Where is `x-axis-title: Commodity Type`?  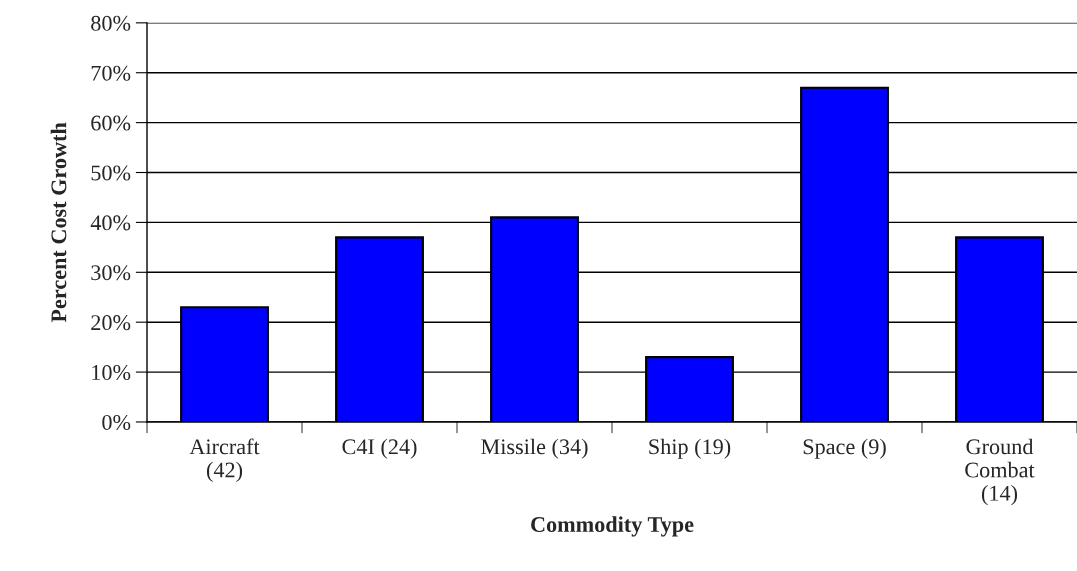
x-axis-title: Commodity Type is located at coordinates (612, 526).